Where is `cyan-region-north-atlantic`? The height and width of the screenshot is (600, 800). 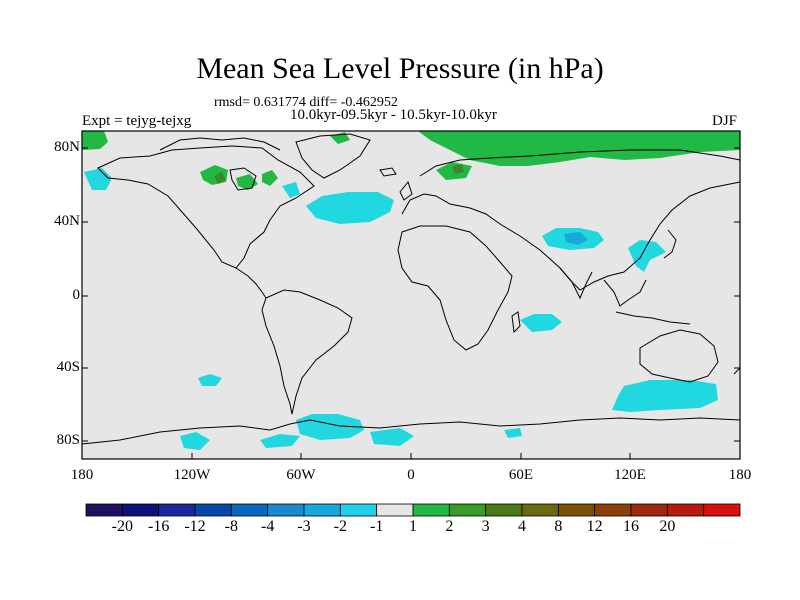 cyan-region-north-atlantic is located at coordinates (350, 208).